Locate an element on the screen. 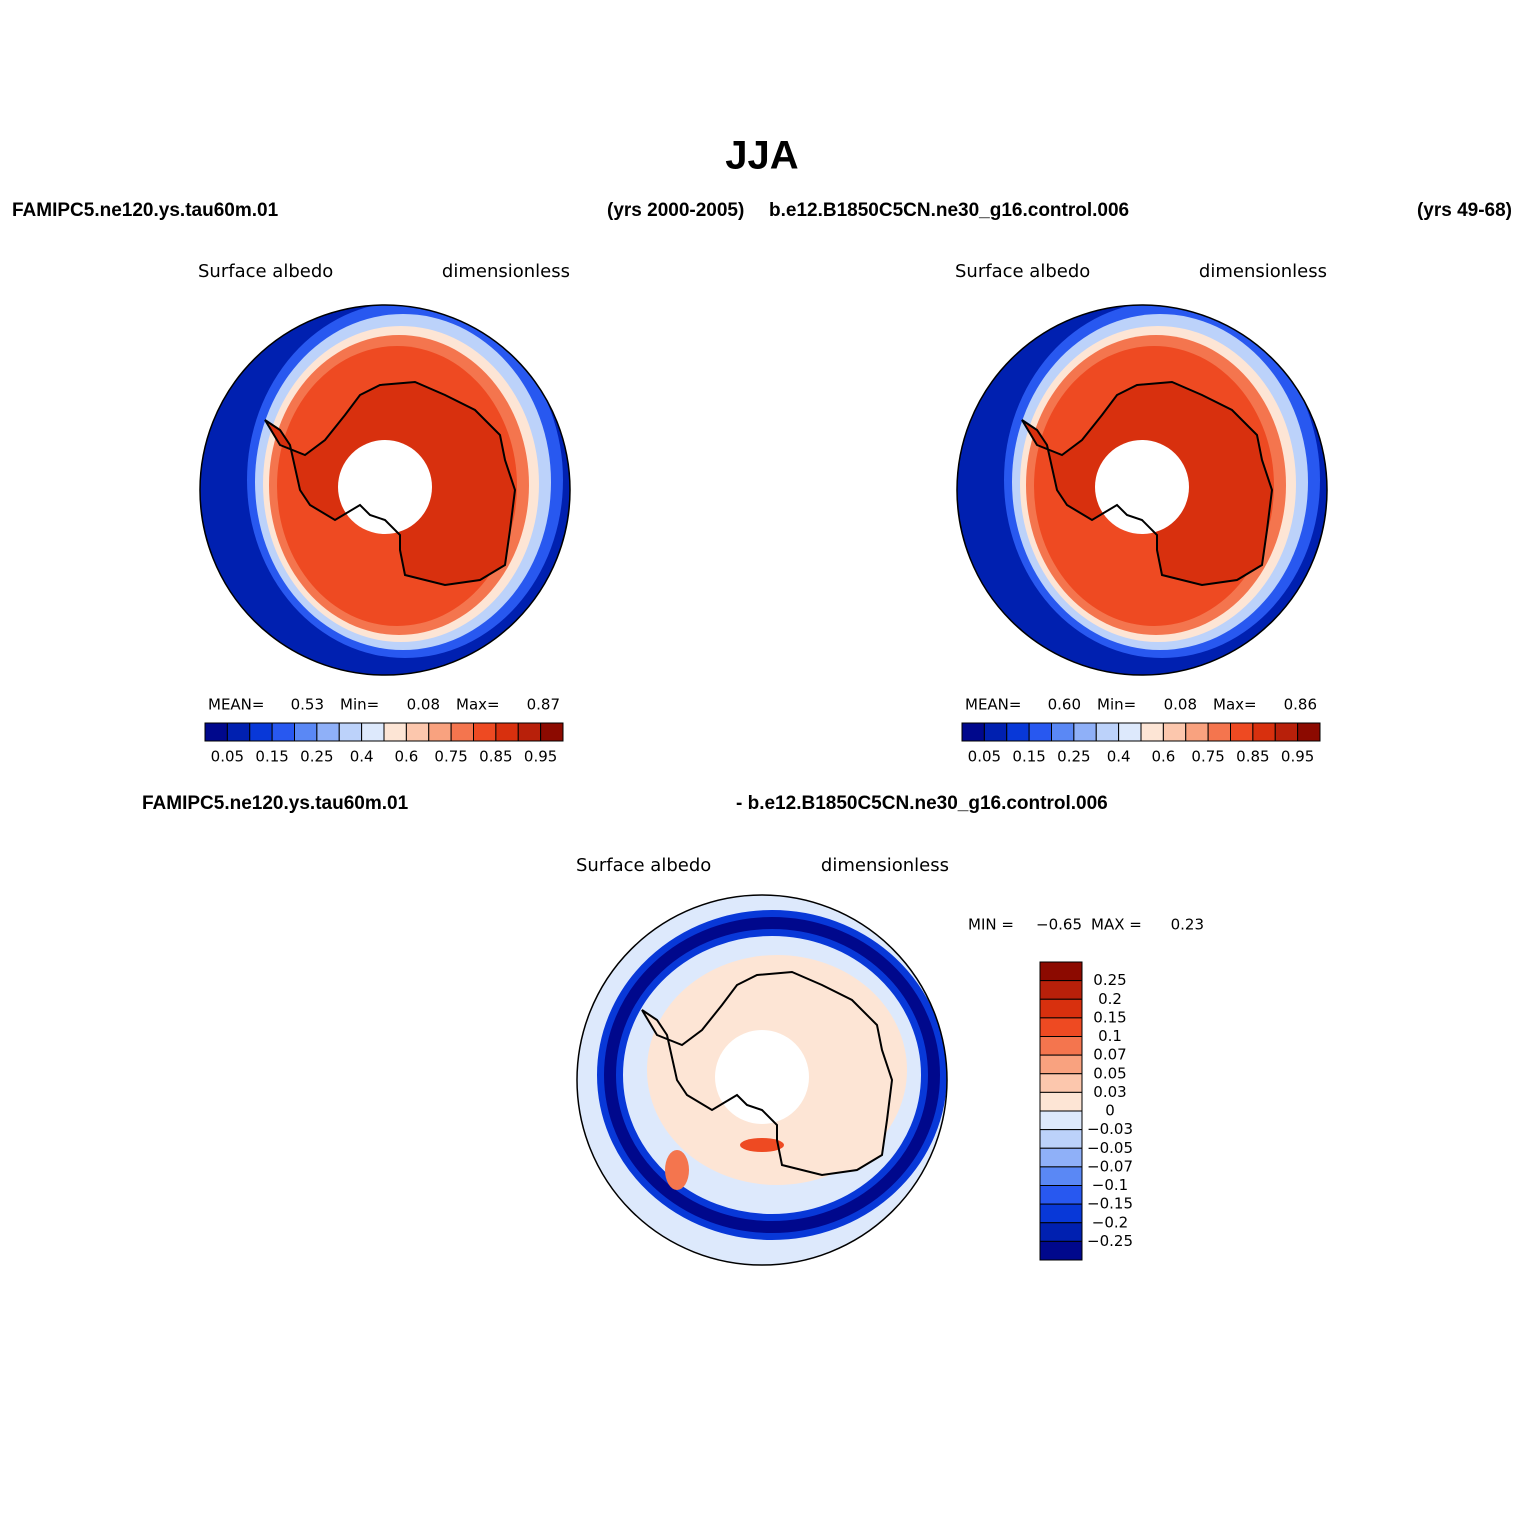 This screenshot has width=1525, height=1525. stat-value: 0.87 is located at coordinates (543, 705).